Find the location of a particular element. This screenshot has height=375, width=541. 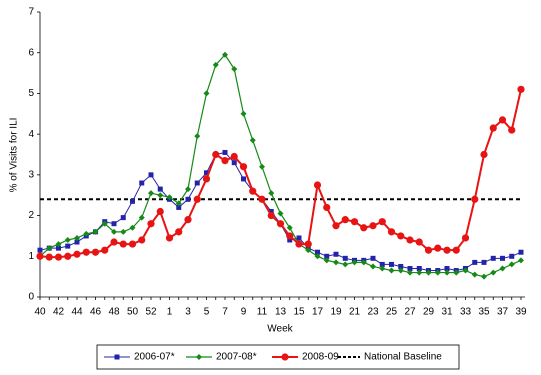

x-tick-label: 19 is located at coordinates (336, 312).